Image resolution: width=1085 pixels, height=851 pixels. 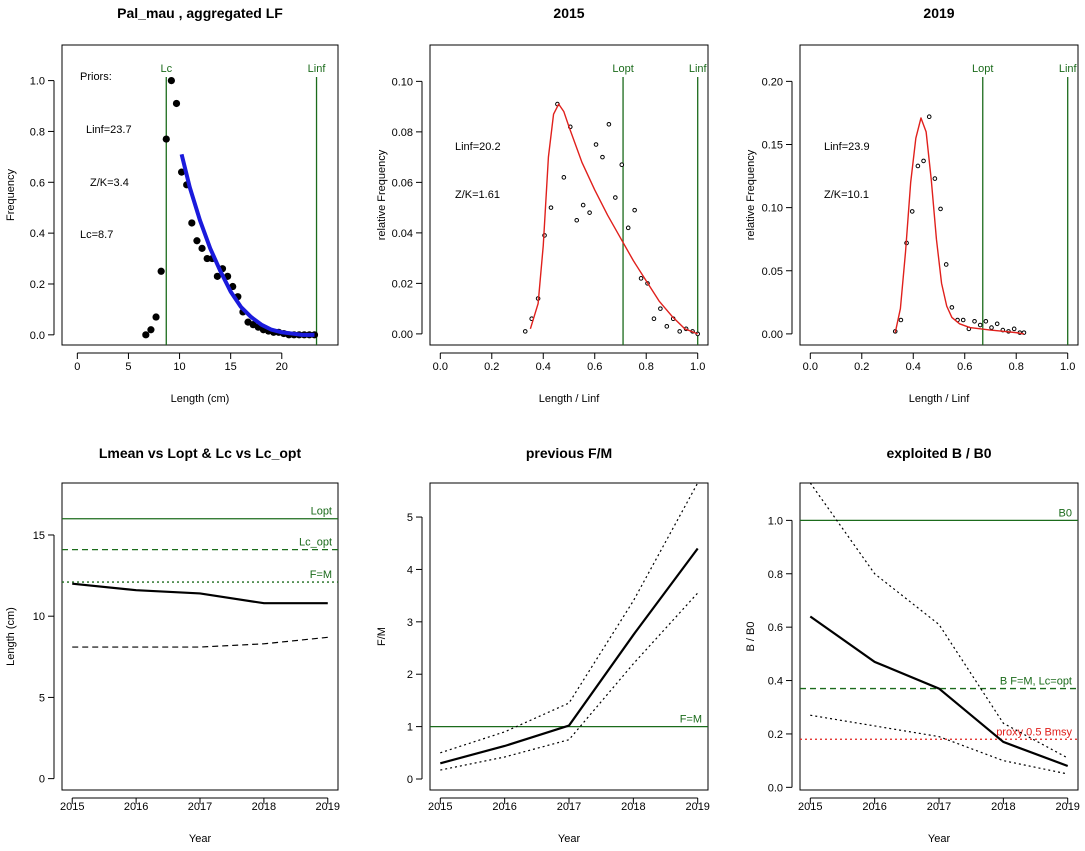 What do you see at coordinates (775, 735) in the screenshot?
I see `y-tick-label: 0.2` at bounding box center [775, 735].